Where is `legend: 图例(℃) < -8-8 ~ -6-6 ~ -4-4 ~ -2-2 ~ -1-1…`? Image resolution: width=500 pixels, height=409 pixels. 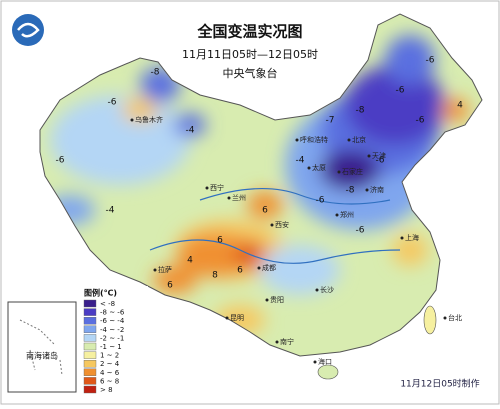 legend: 图例(℃) < -8-8 ~ -6-6 ~ -4-4 ~ -2-2 ~ -1-1… is located at coordinates (113, 341).